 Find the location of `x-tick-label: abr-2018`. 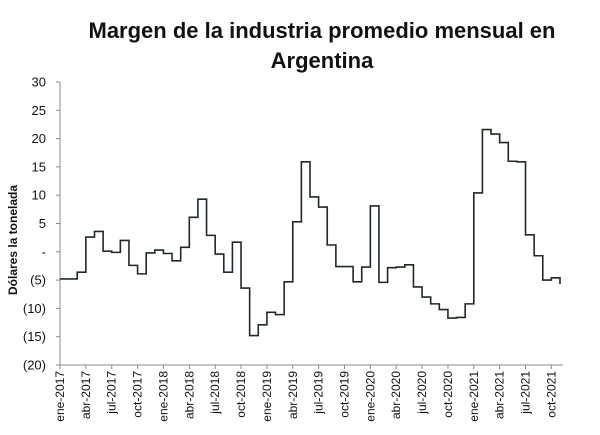

x-tick-label: abr-2018 is located at coordinates (189, 395).